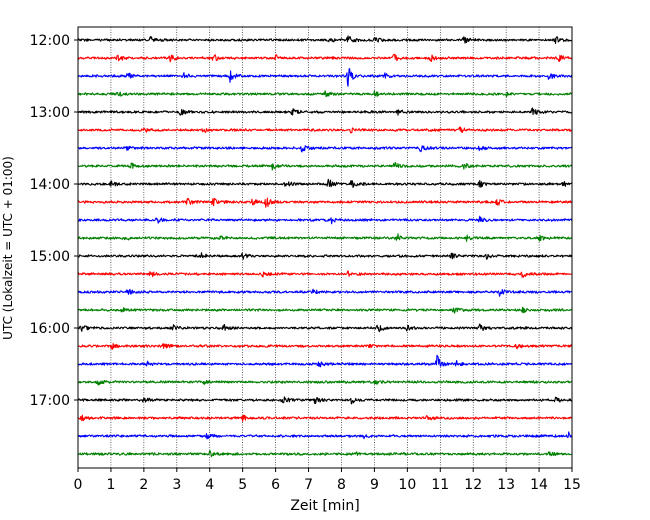 The image size is (650, 520). What do you see at coordinates (110, 485) in the screenshot?
I see `x-tick-label: 1` at bounding box center [110, 485].